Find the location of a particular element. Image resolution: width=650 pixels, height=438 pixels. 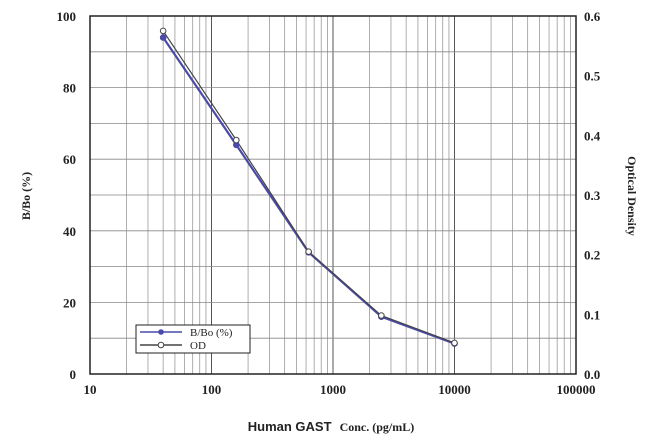

x-axis-title: Human GAST Conc. (pg/mL) is located at coordinates (331, 426).